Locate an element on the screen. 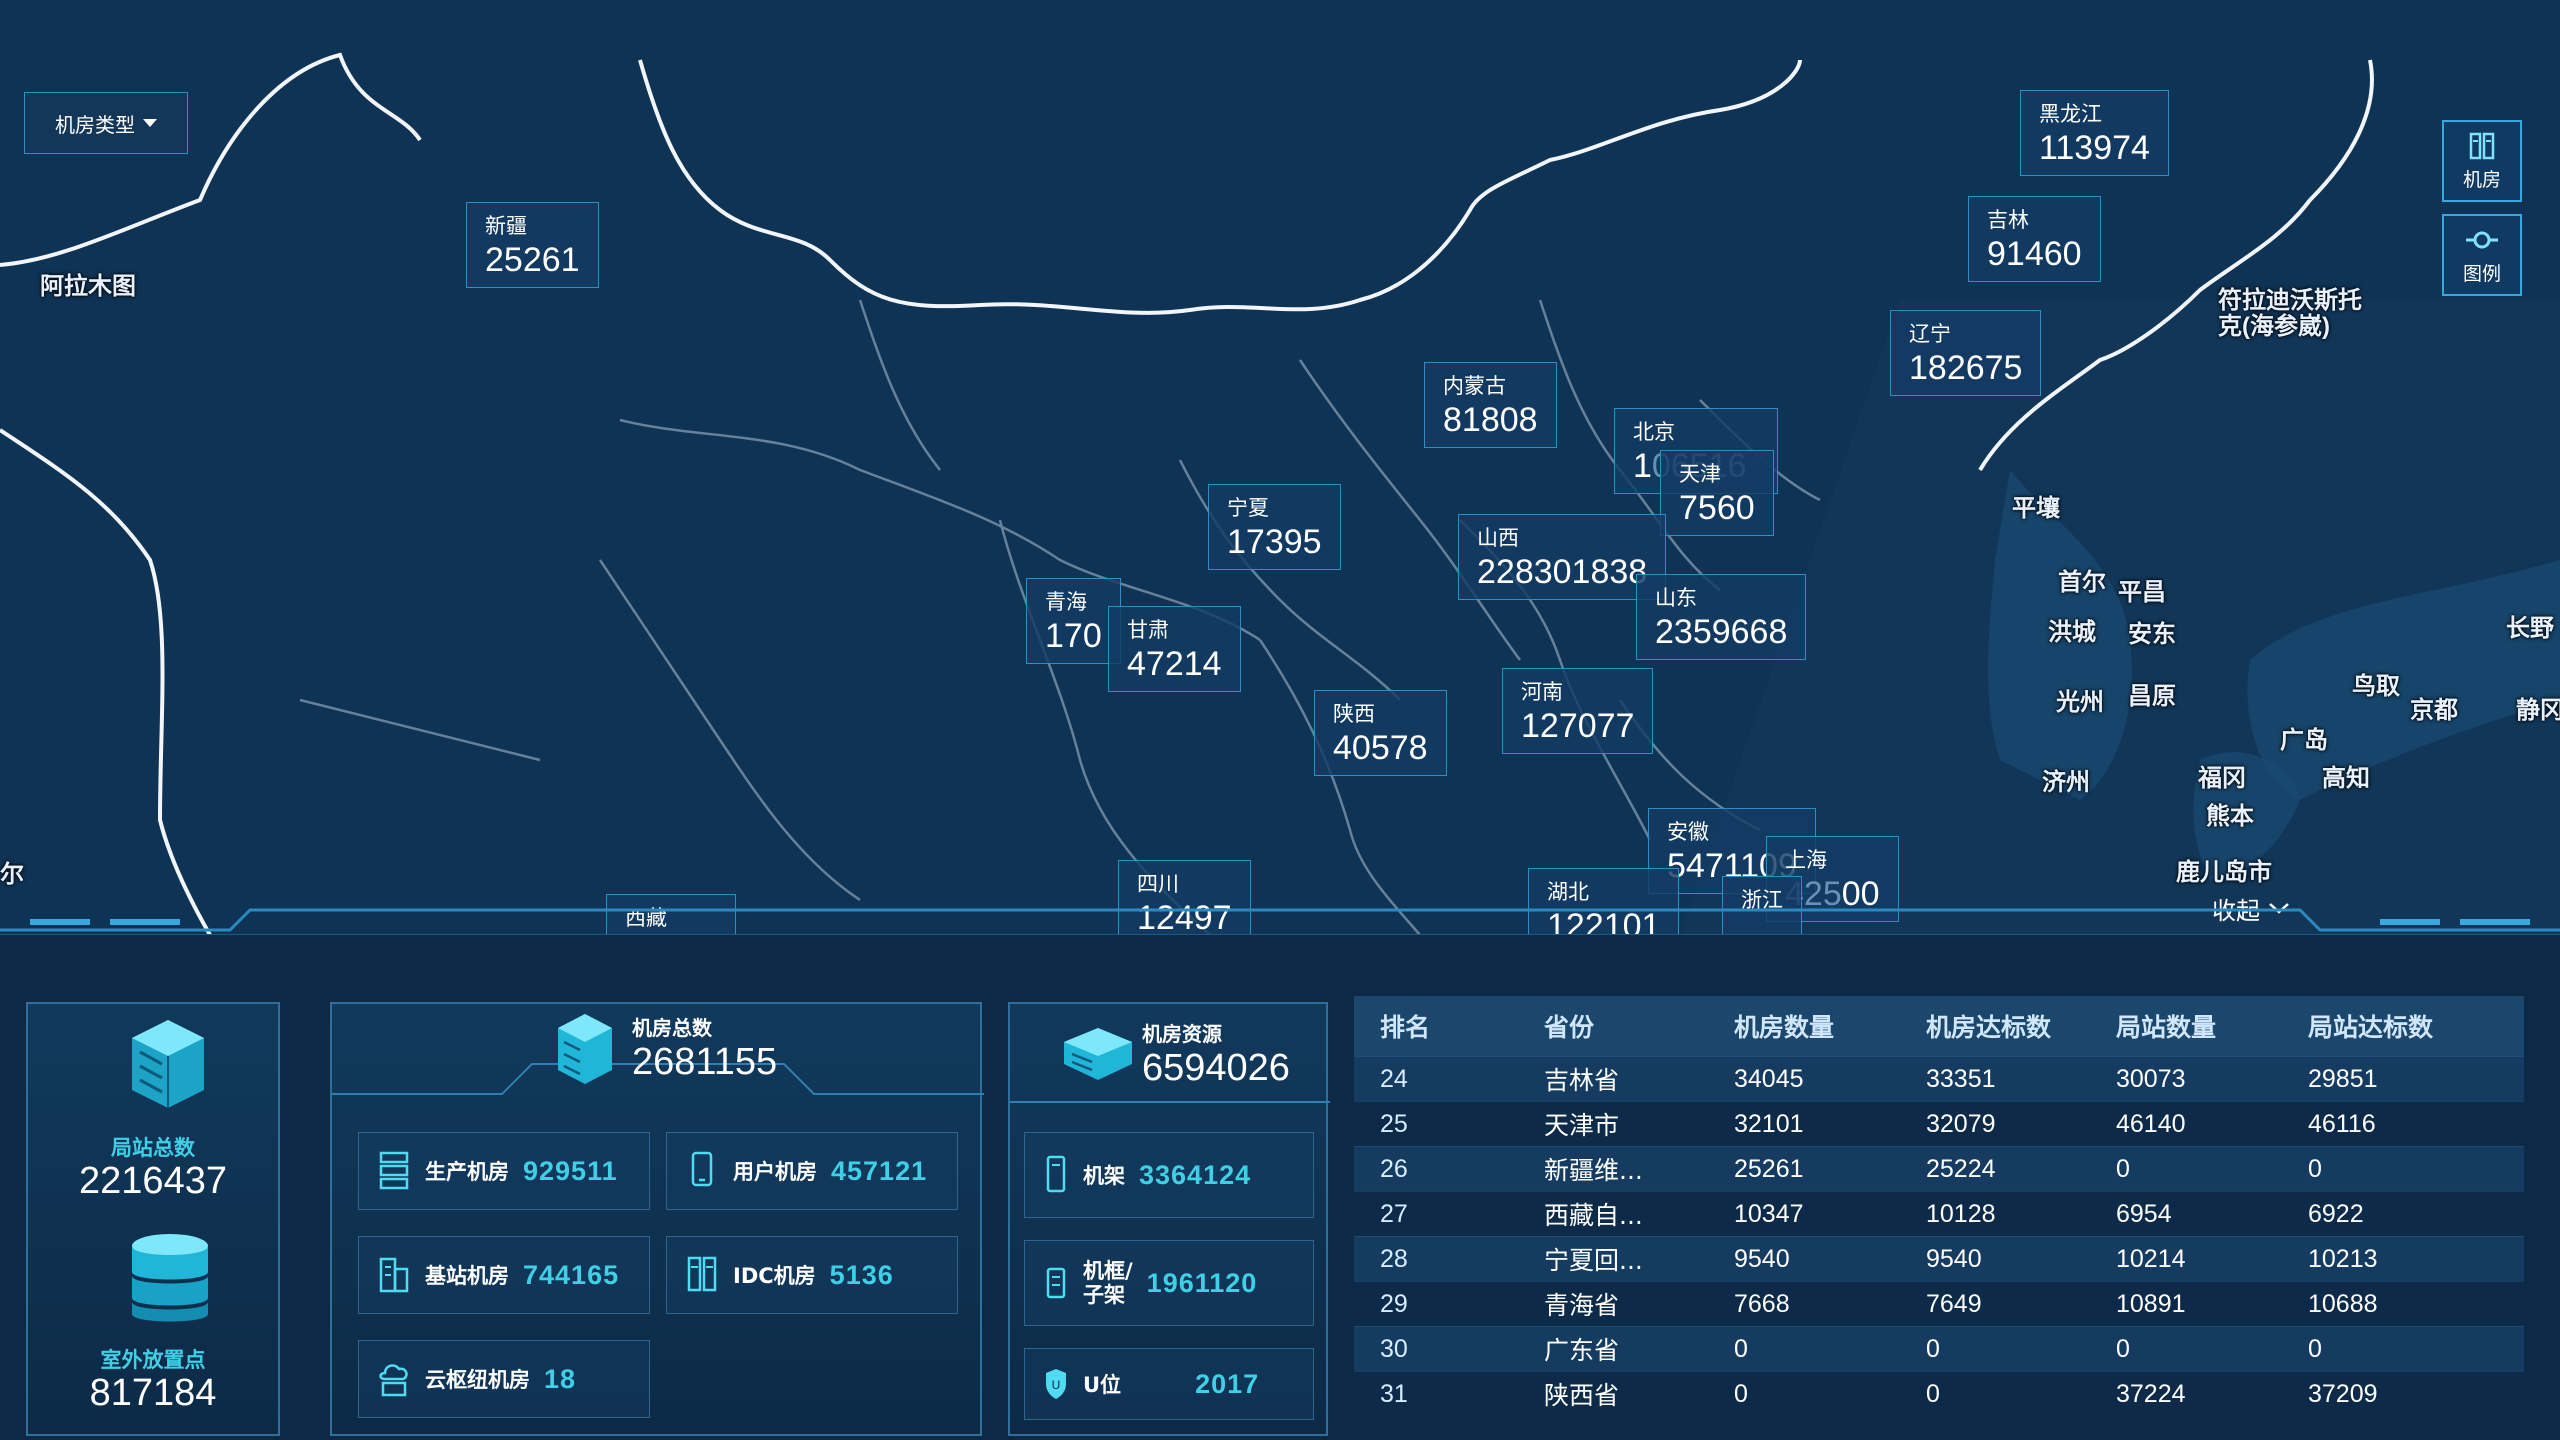  room-qualified-cell: 10128 is located at coordinates (1961, 1213).